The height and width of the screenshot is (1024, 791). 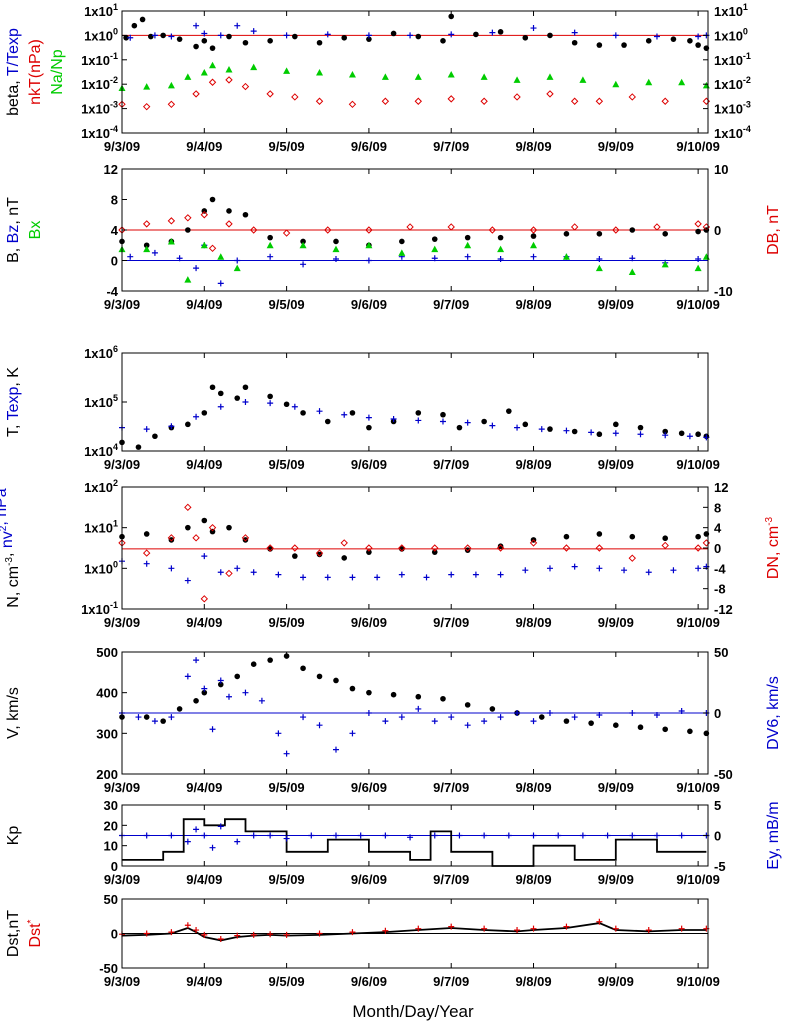 What do you see at coordinates (721, 487) in the screenshot?
I see `y-tick-right-label-n-0: 12` at bounding box center [721, 487].